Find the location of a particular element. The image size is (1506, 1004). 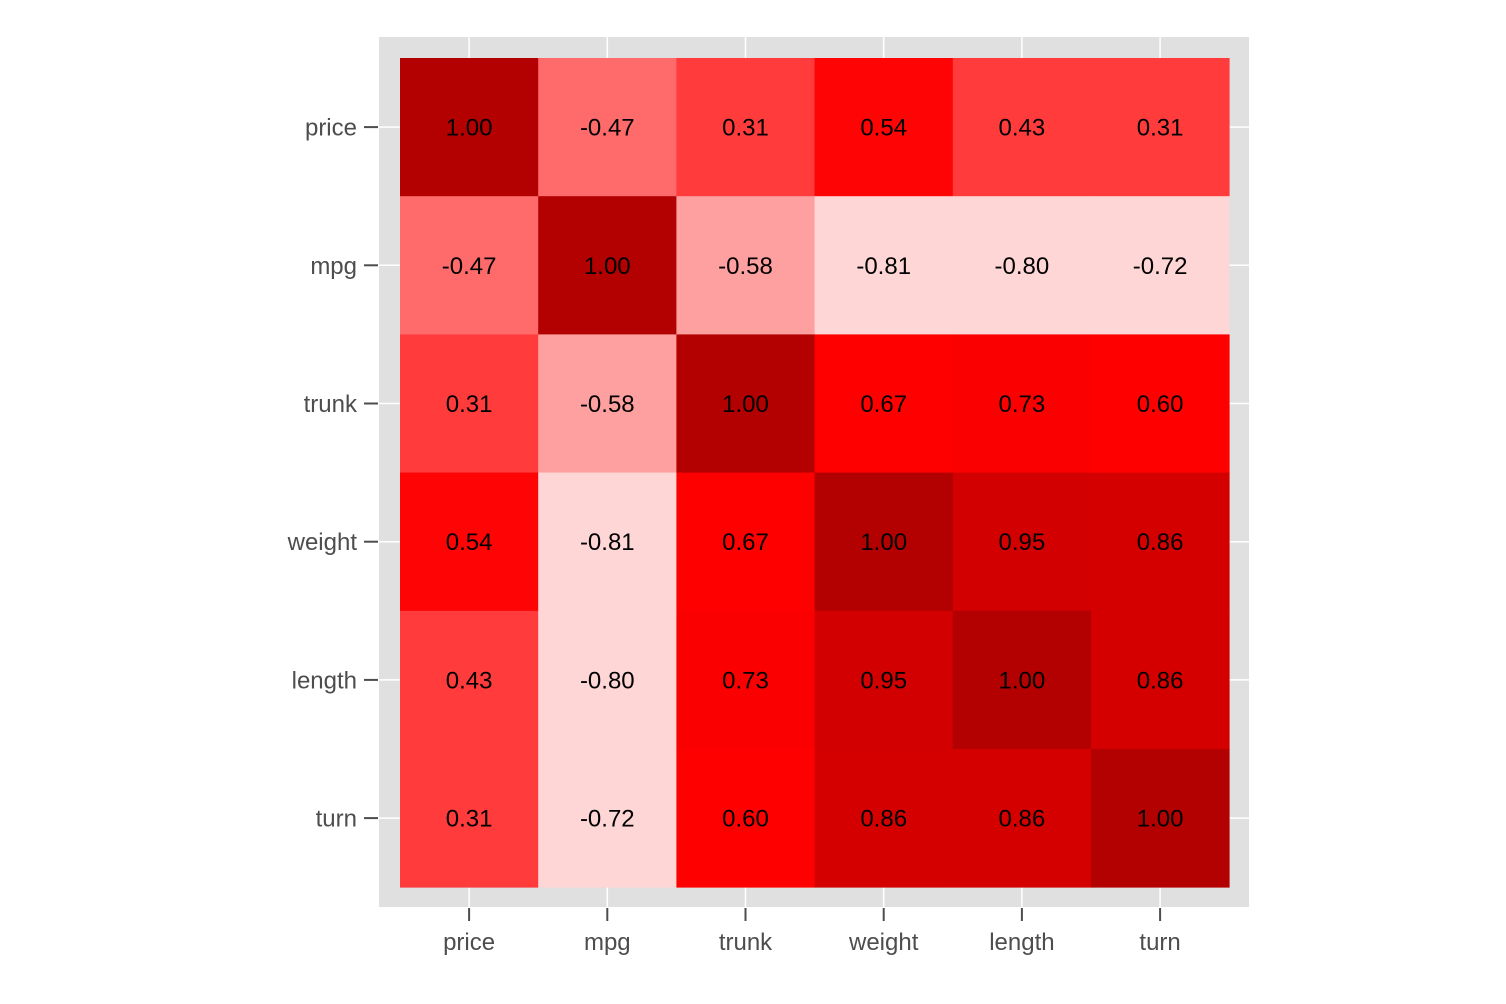

heatmap-cell-length-mpg is located at coordinates (607, 680).